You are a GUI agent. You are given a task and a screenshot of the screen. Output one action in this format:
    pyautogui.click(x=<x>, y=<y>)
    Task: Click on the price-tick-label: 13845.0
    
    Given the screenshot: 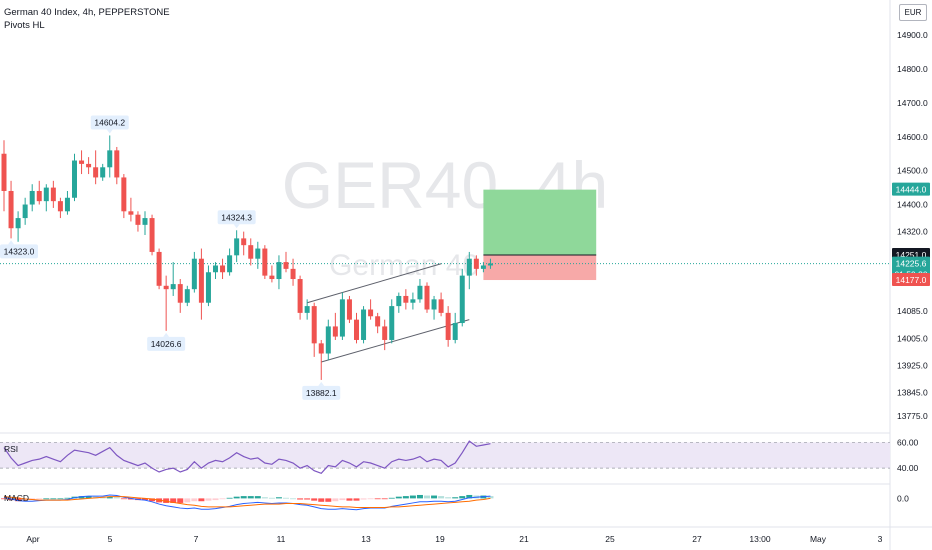 What is the action you would take?
    pyautogui.click(x=912, y=392)
    